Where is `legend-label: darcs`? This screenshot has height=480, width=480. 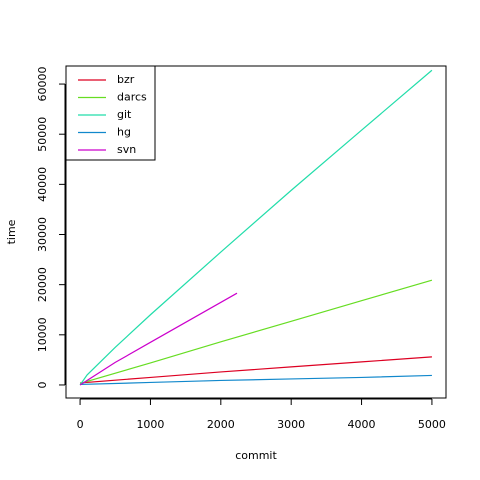 legend-label: darcs is located at coordinates (132, 97).